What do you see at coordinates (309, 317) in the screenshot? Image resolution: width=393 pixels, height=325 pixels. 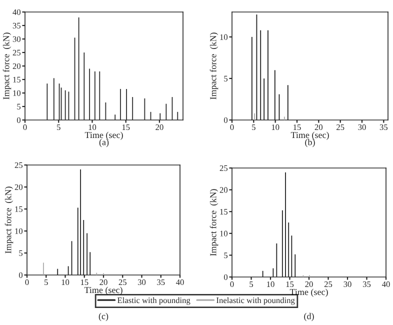 I see `text: (d)` at bounding box center [309, 317].